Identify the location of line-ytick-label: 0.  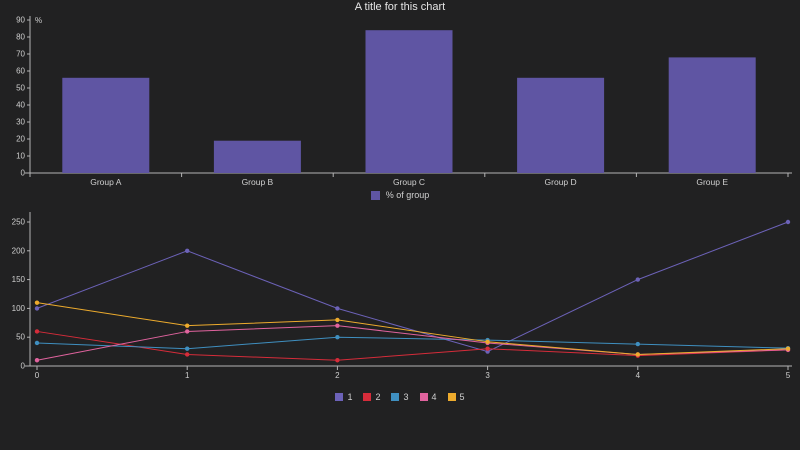
(23, 366).